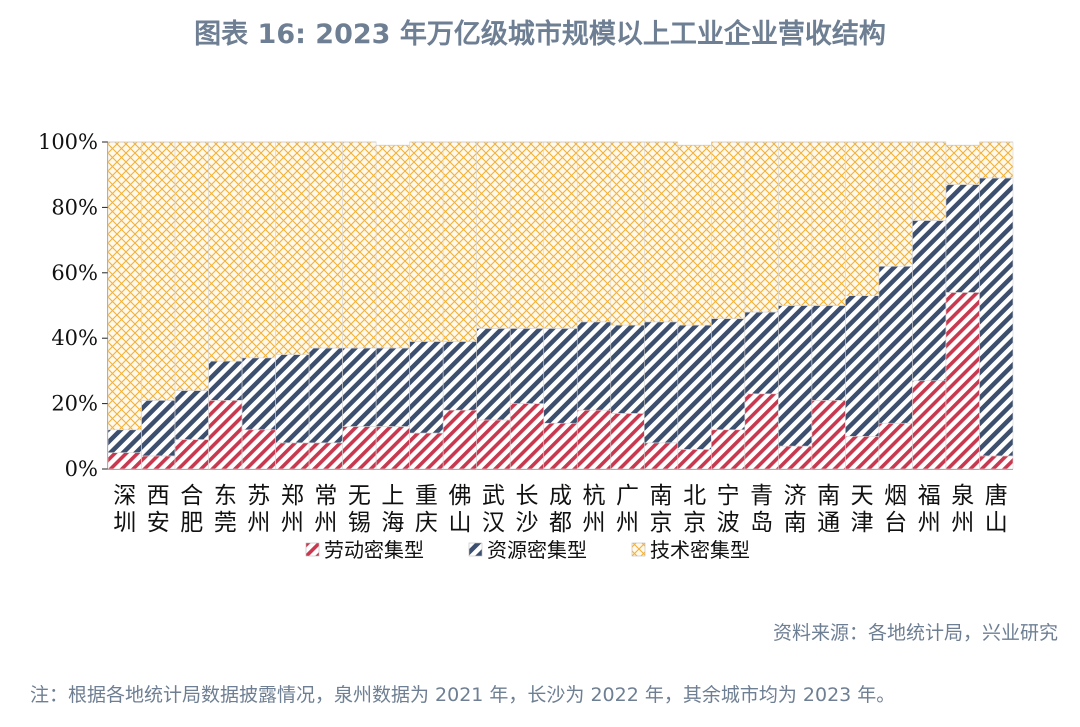 This screenshot has height=727, width=1080. What do you see at coordinates (359, 496) in the screenshot?
I see `x-tick-char: 无` at bounding box center [359, 496].